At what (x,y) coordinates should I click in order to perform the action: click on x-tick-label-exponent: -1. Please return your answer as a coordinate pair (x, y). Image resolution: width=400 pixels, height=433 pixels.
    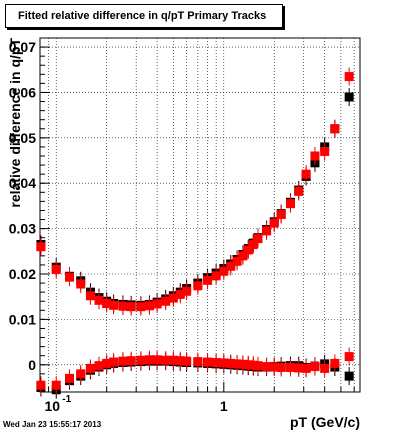
    Looking at the image, I should click on (66, 399).